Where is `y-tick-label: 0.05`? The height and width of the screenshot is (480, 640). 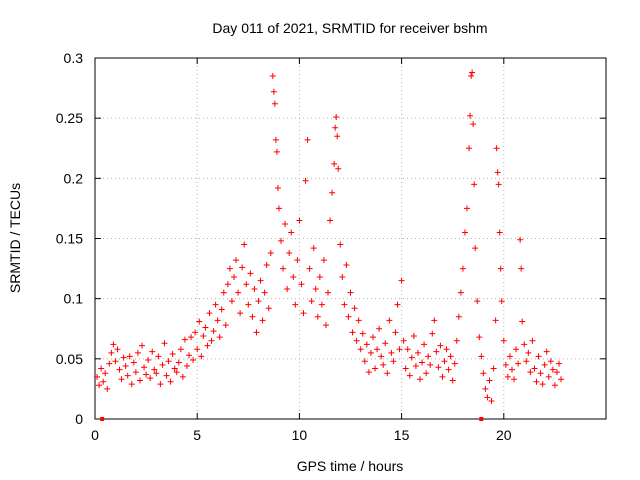 y-tick-label: 0.05 is located at coordinates (69, 359).